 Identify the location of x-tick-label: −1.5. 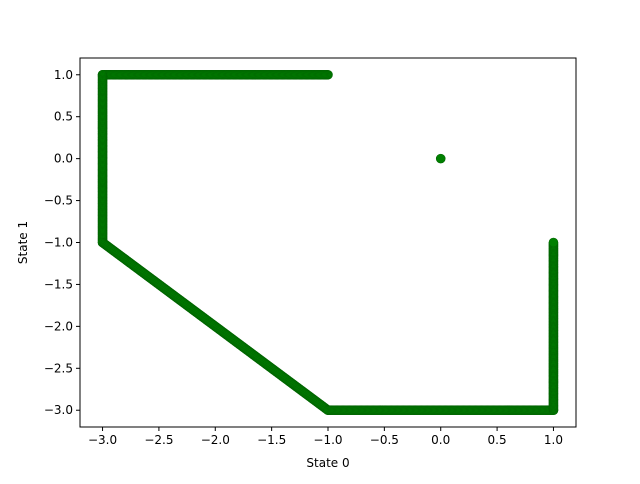
(271, 440).